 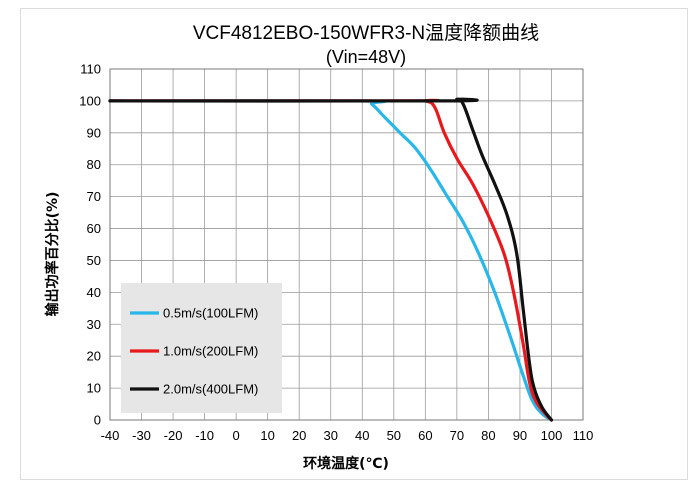 What do you see at coordinates (299, 435) in the screenshot?
I see `x-tick-label: 20` at bounding box center [299, 435].